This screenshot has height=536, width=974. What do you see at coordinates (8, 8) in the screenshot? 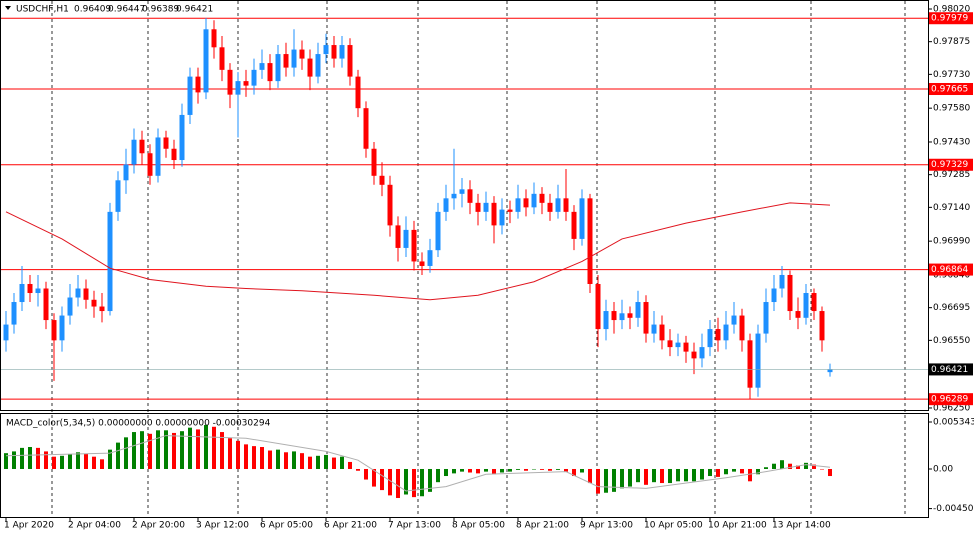
I see `collapse-icon` at bounding box center [8, 8].